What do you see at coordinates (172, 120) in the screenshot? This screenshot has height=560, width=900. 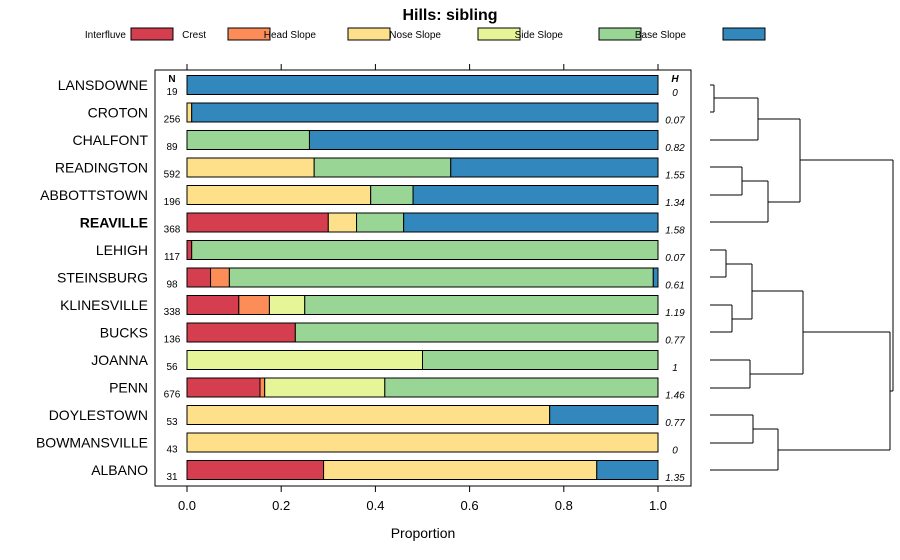 I see `n-value: 256` at bounding box center [172, 120].